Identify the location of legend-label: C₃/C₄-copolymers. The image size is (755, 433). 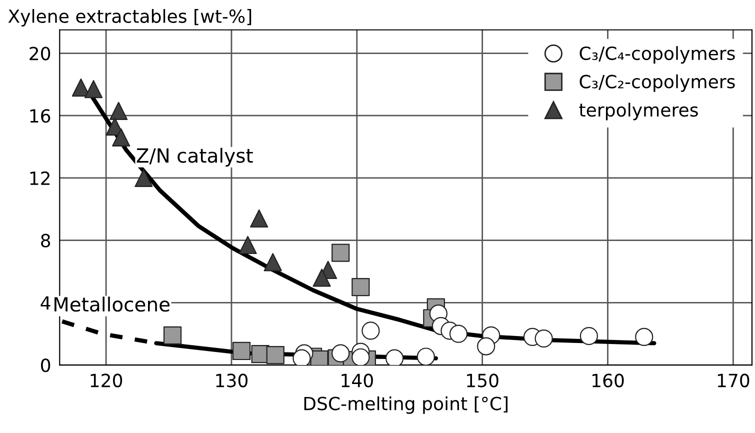
(657, 55).